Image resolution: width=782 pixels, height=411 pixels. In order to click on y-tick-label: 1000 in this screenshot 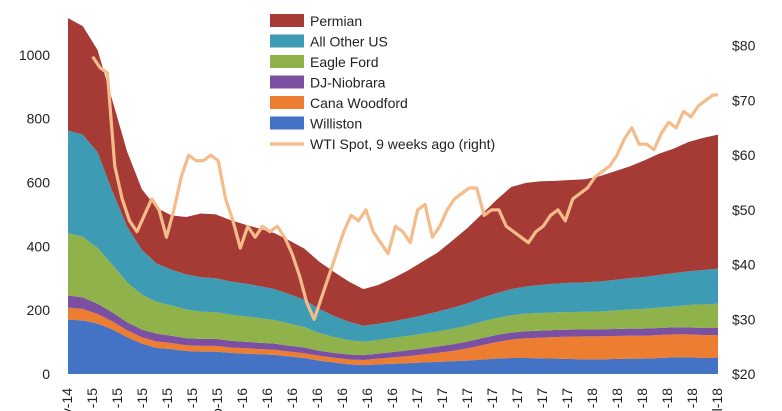, I will do `click(34, 55)`.